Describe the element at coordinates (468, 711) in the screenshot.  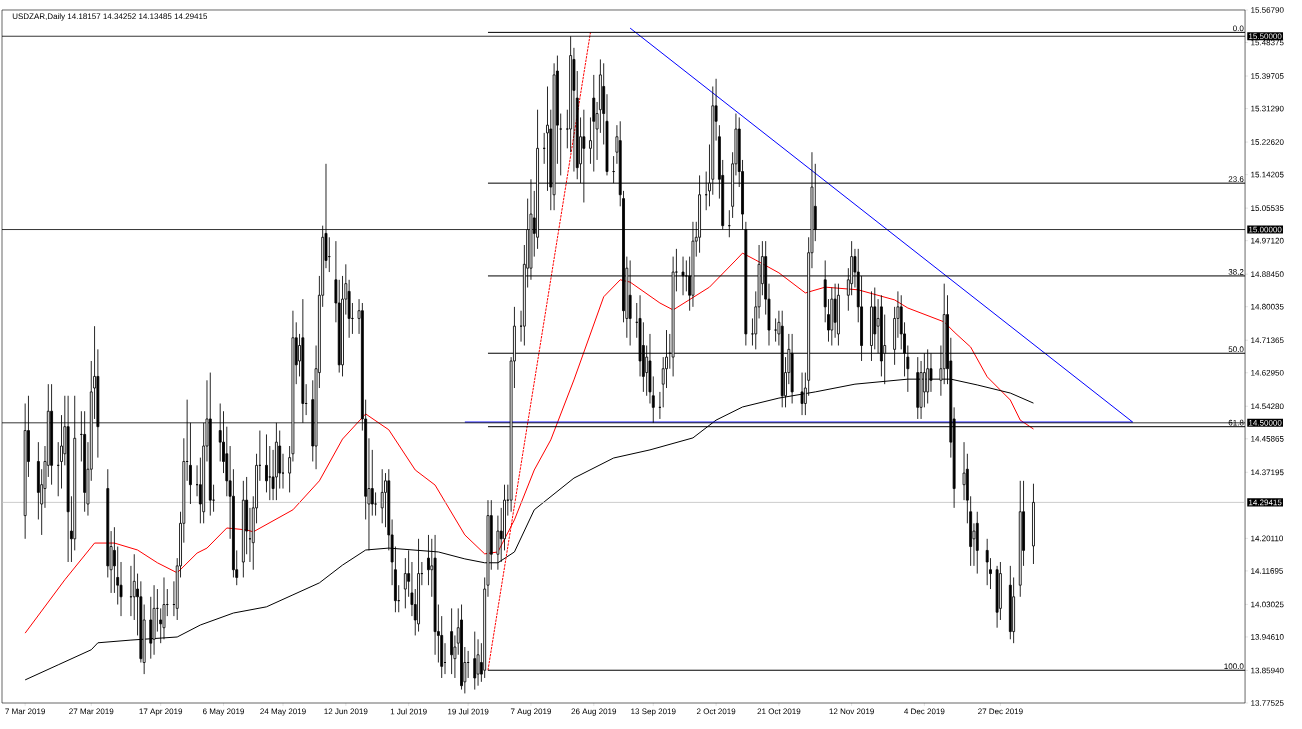
I see `x-tick-label: 19 Jul 2019` at that location.